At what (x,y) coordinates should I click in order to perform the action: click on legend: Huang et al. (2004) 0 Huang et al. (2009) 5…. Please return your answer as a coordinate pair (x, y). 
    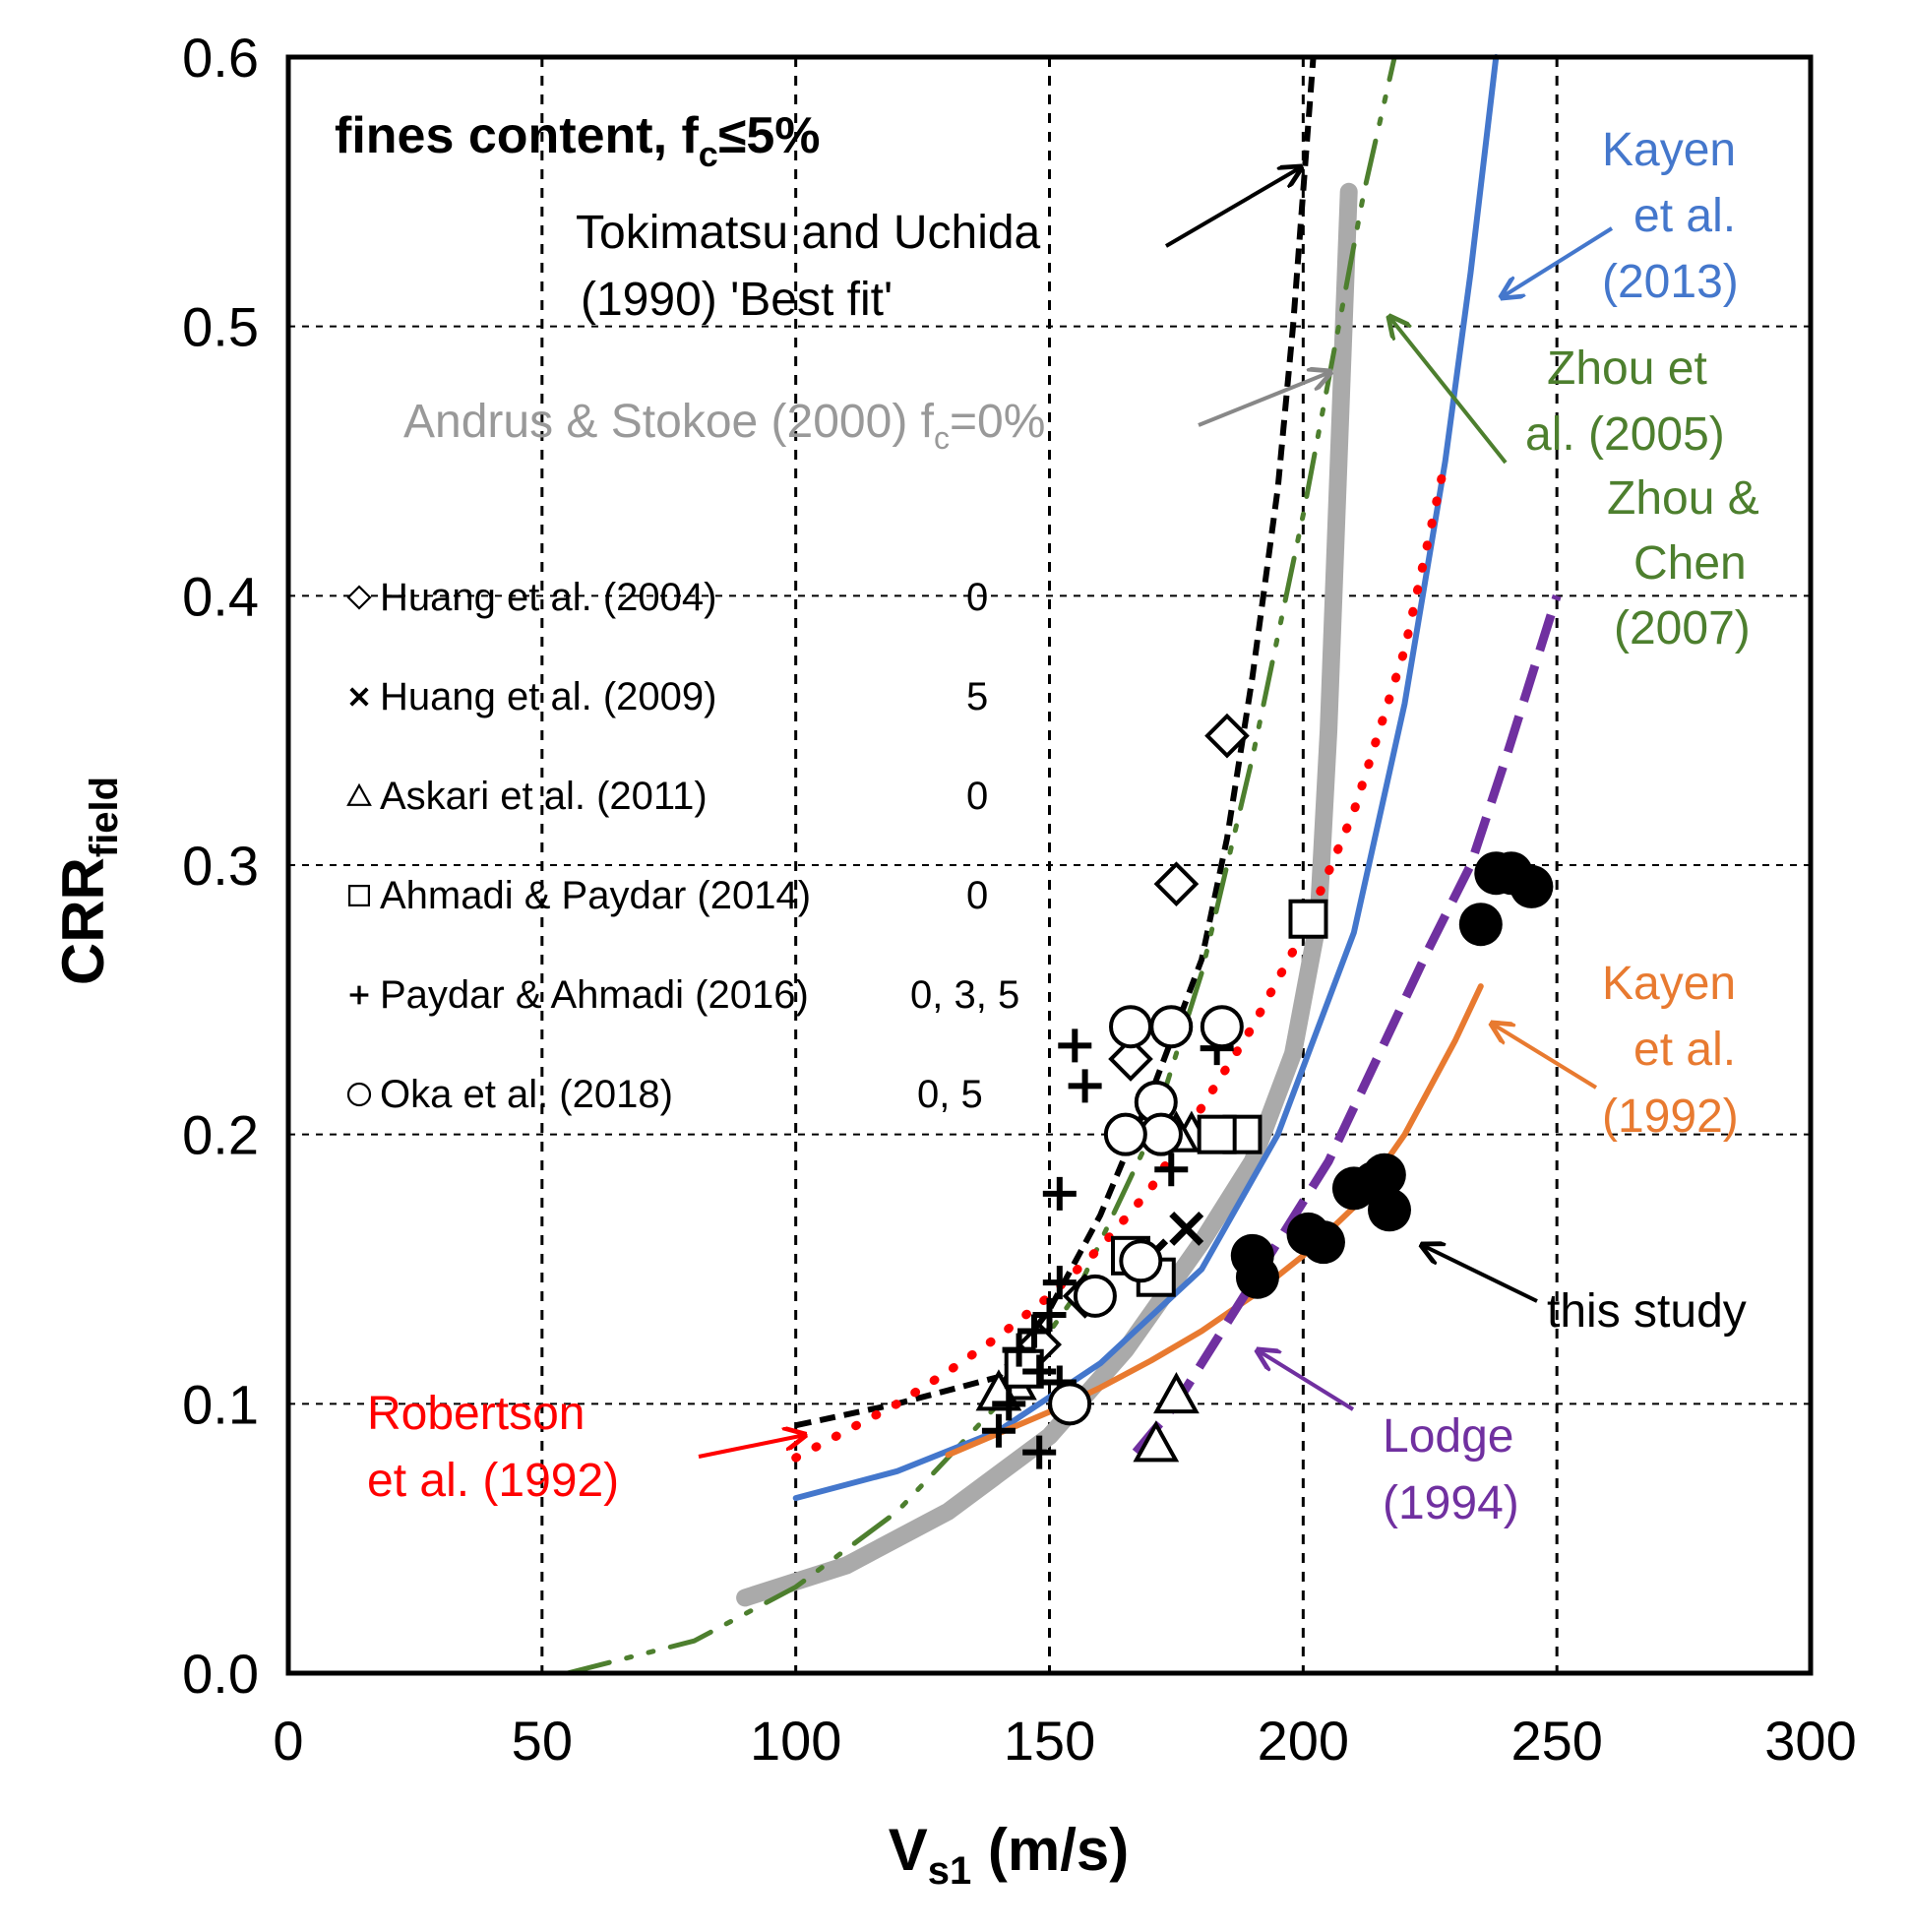
    Looking at the image, I should click on (682, 846).